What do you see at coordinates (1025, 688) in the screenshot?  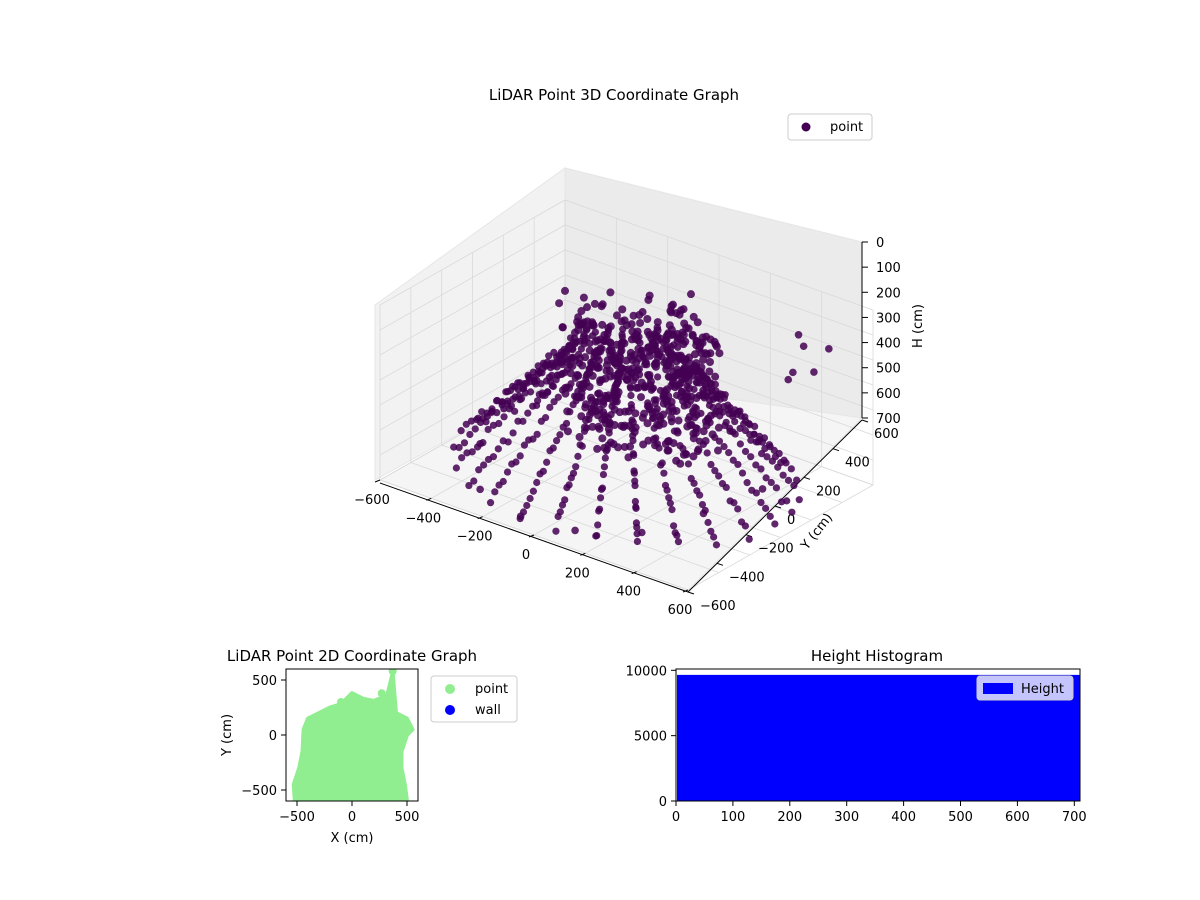 I see `legend-histogram: Height` at bounding box center [1025, 688].